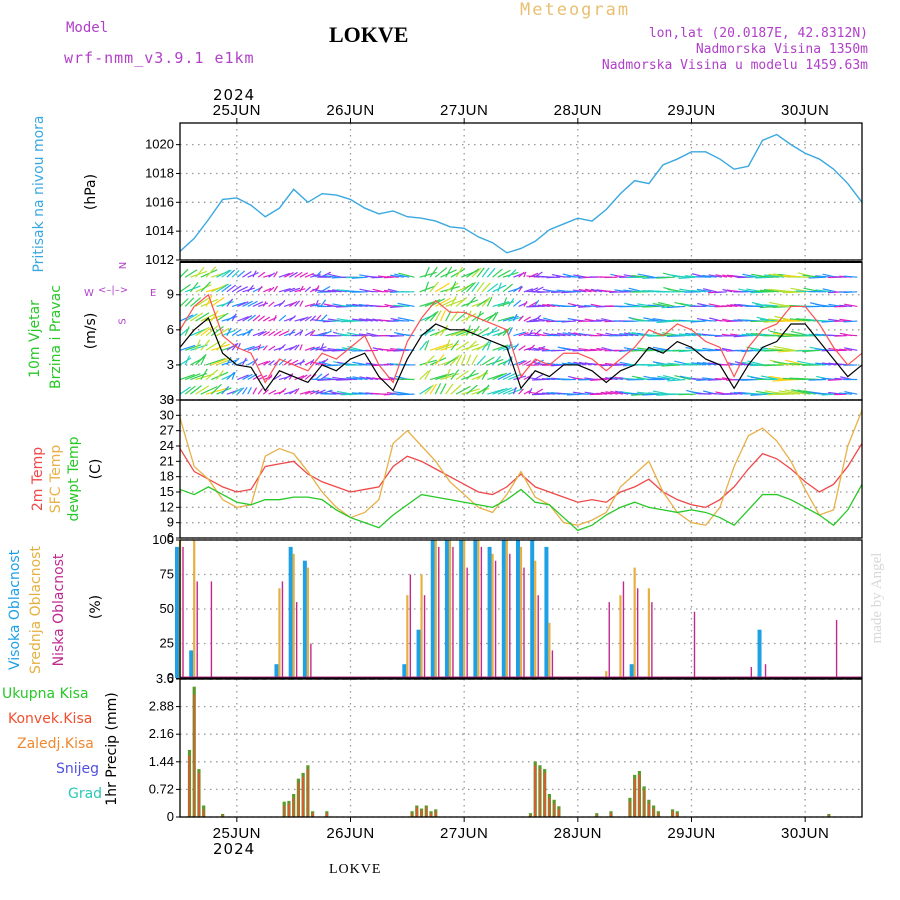 The height and width of the screenshot is (900, 900). What do you see at coordinates (159, 58) in the screenshot?
I see `model-name: wrf-nmm_v3.9.1 e1km` at bounding box center [159, 58].